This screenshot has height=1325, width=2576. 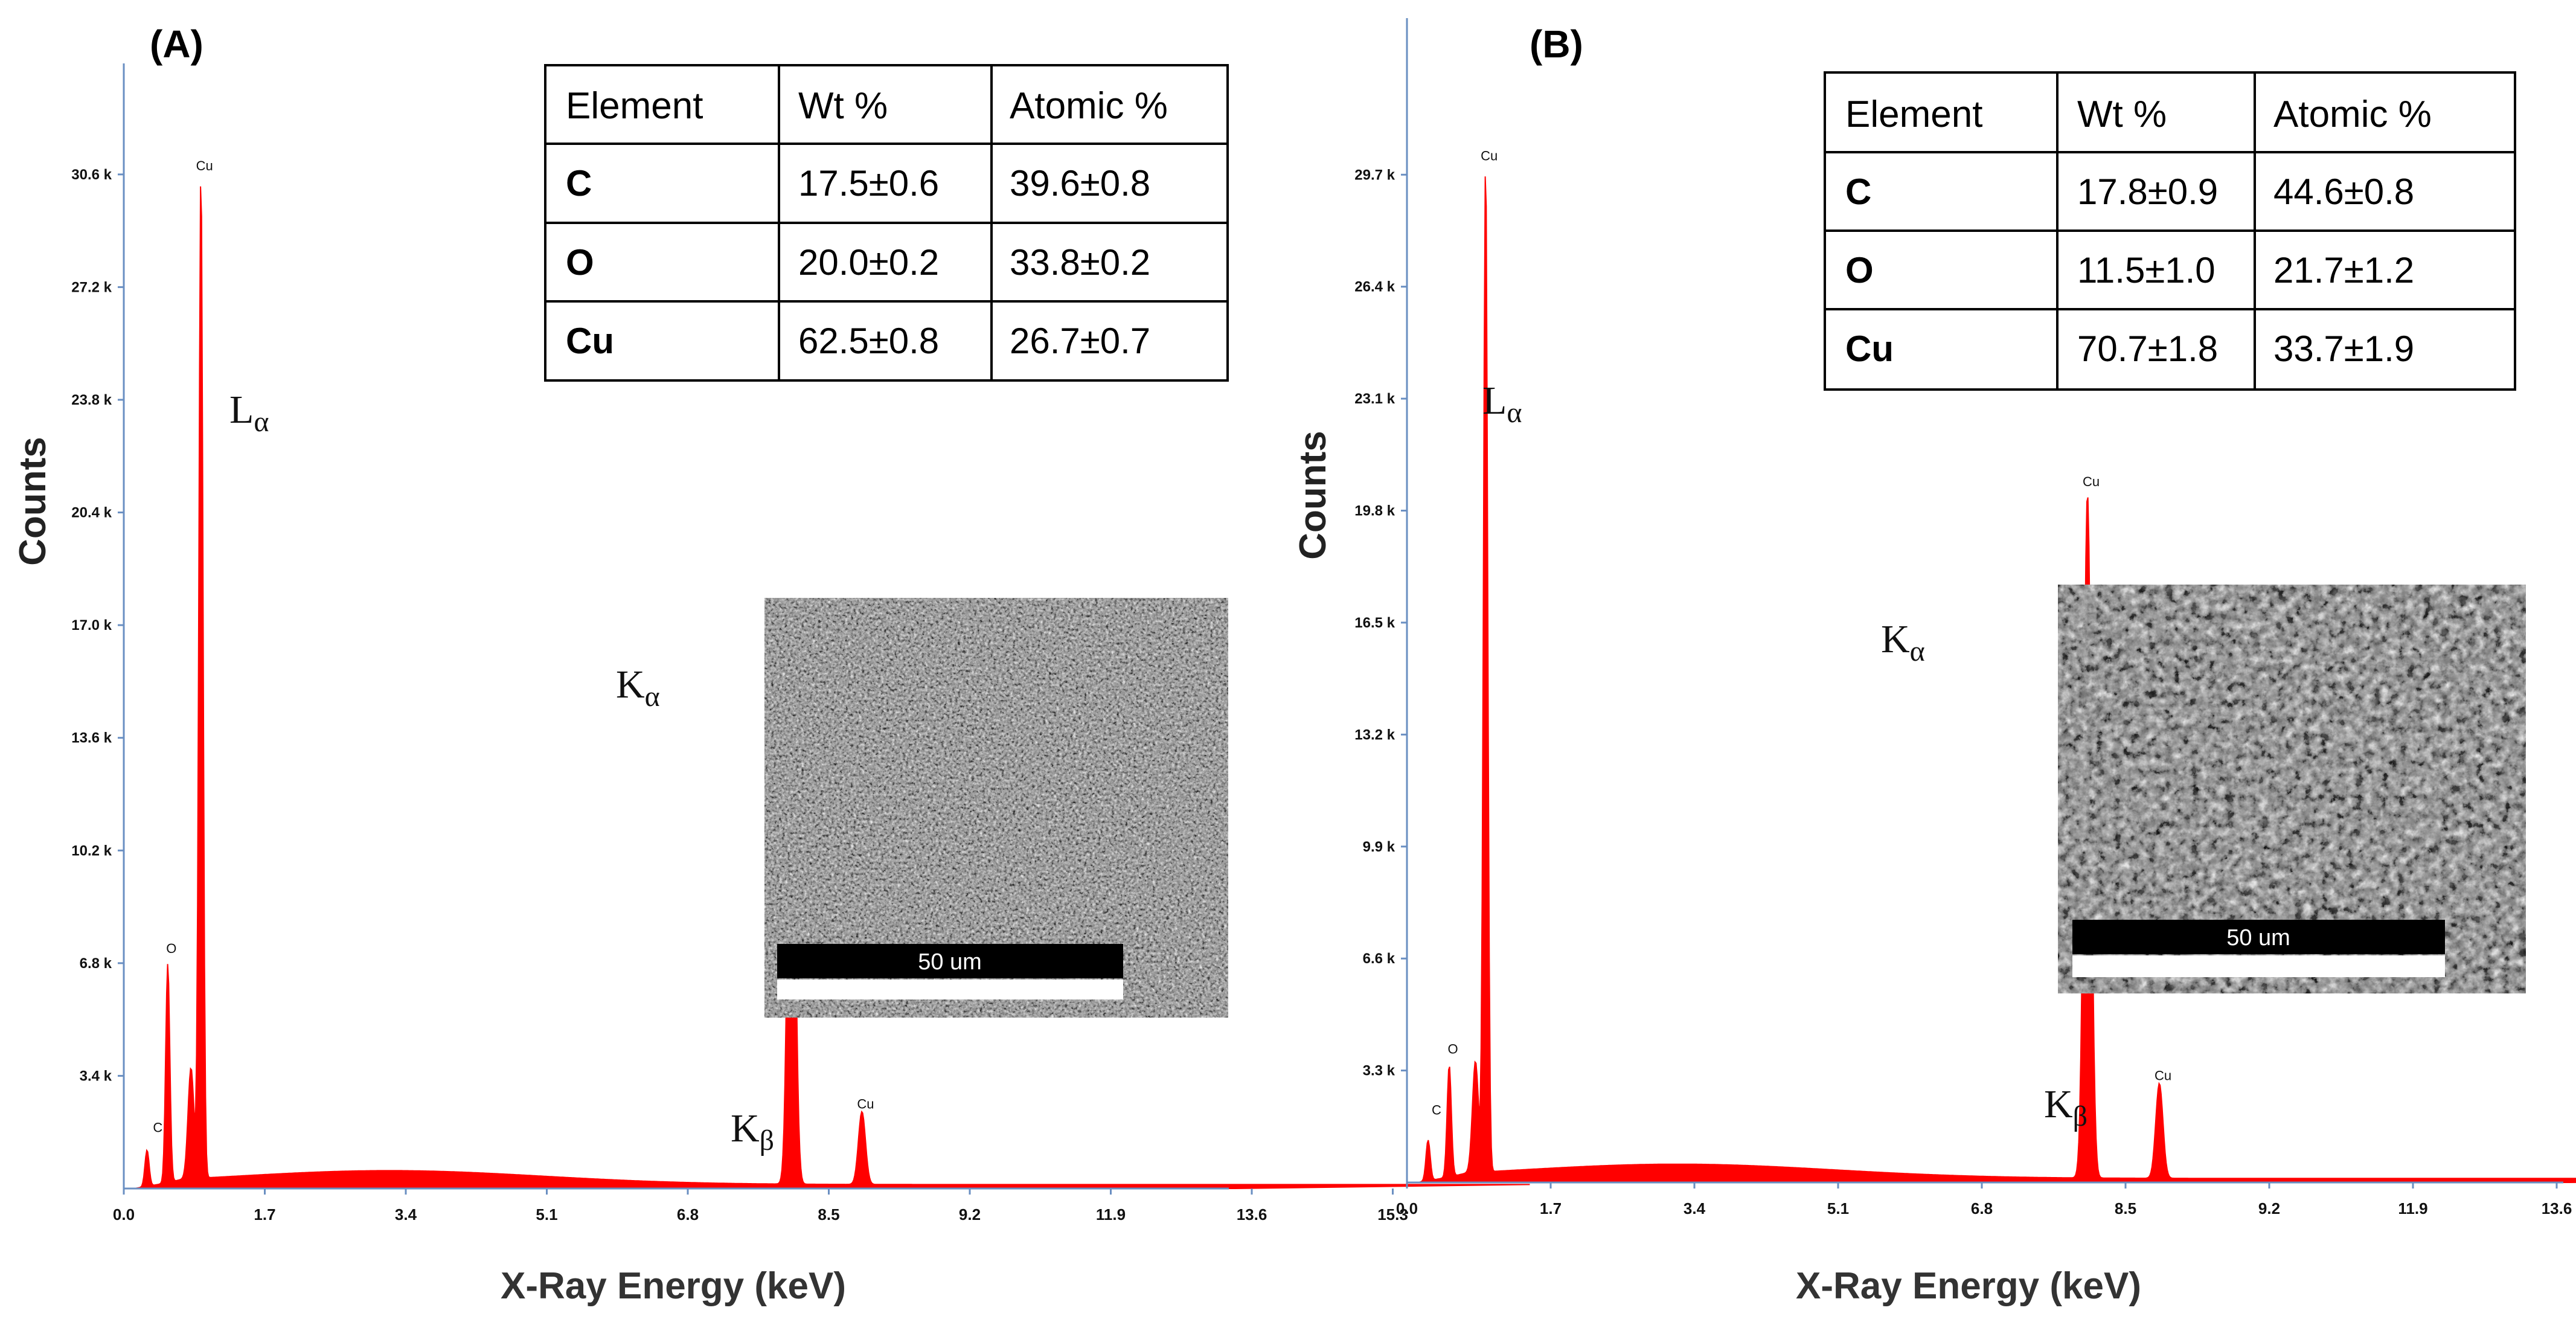 What do you see at coordinates (2146, 270) in the screenshot?
I see `table-cell: 11.5±1.0` at bounding box center [2146, 270].